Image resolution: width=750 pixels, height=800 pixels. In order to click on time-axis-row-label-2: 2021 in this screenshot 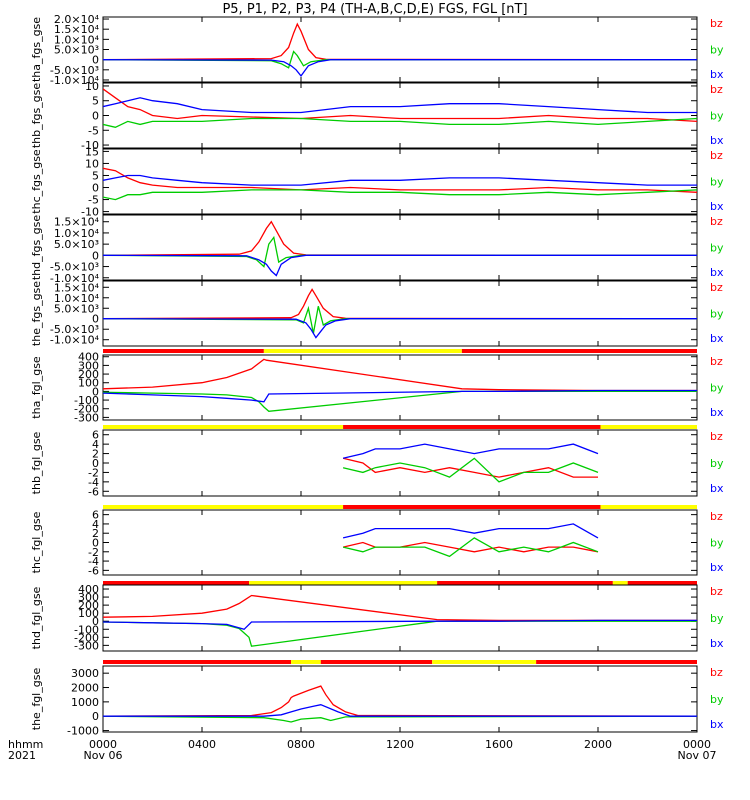, I will do `click(22, 755)`.